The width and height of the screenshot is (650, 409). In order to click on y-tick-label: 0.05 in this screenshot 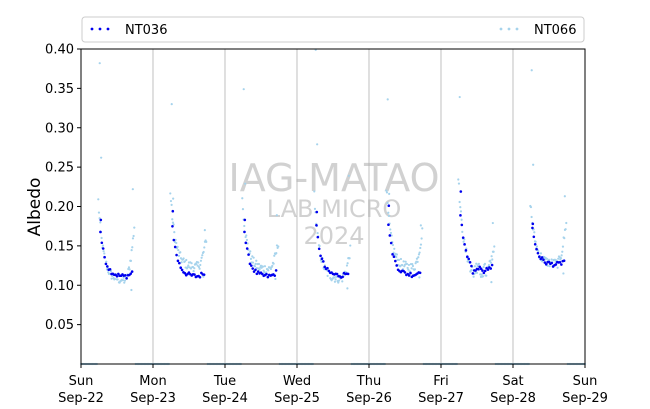, I will do `click(59, 325)`.